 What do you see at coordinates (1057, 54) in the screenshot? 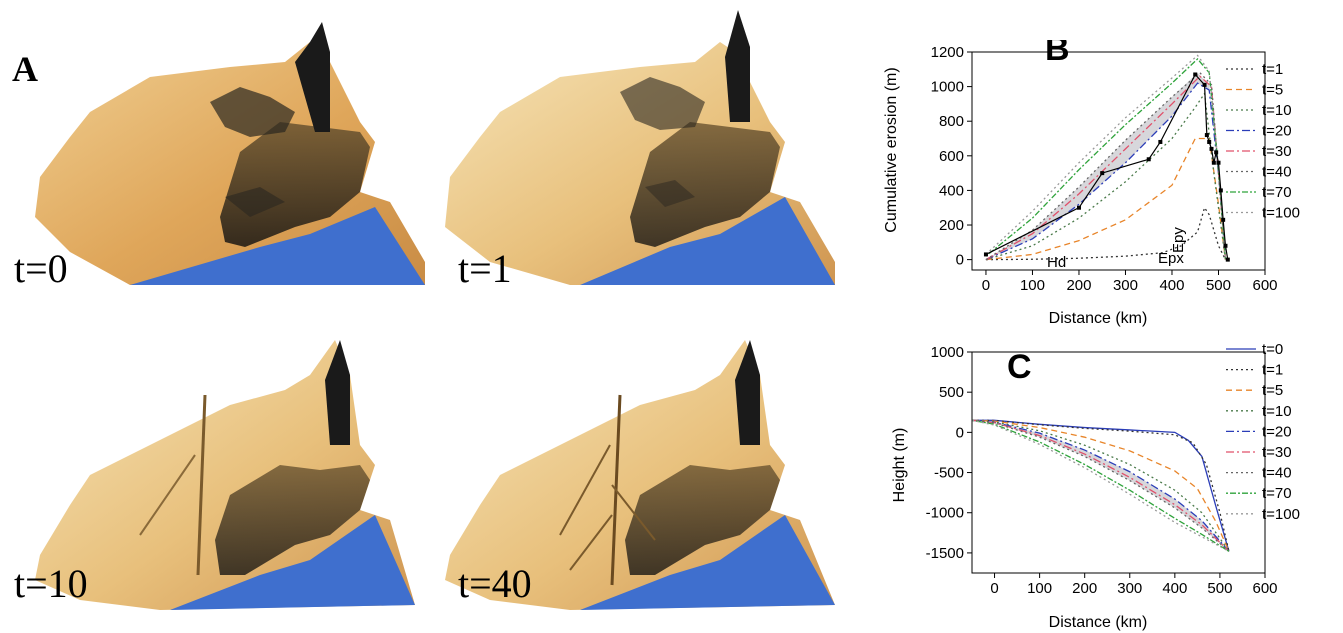
I see `panel-b-label: B` at bounding box center [1057, 54].